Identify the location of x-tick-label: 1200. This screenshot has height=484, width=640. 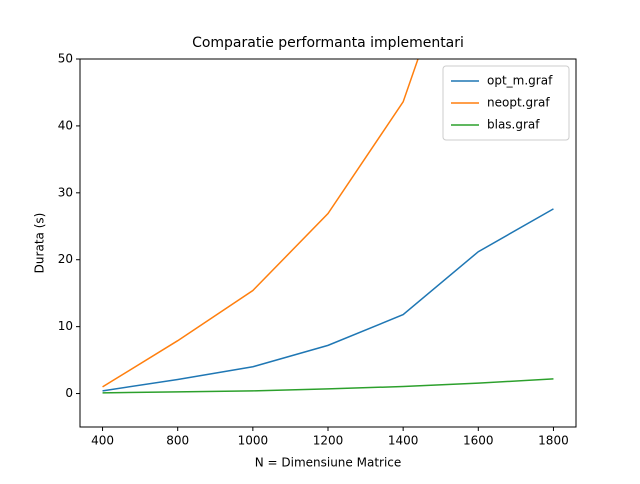
(328, 441).